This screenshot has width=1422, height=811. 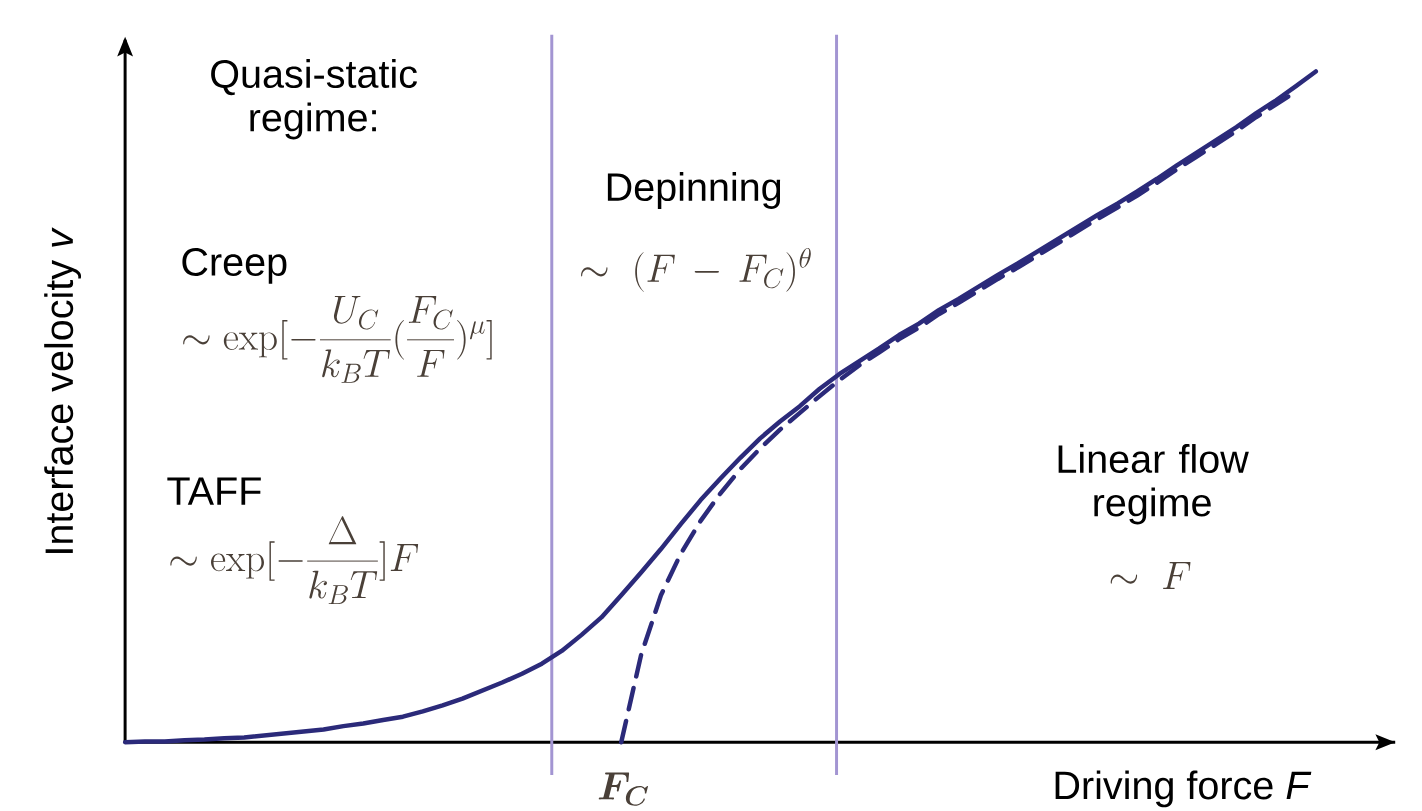 What do you see at coordinates (337, 339) in the screenshot?
I see `annotation: $\sim \exp[-\frac{U_C}{k_BT}(\frac{F_C}{F})^{\mu}]$` at bounding box center [337, 339].